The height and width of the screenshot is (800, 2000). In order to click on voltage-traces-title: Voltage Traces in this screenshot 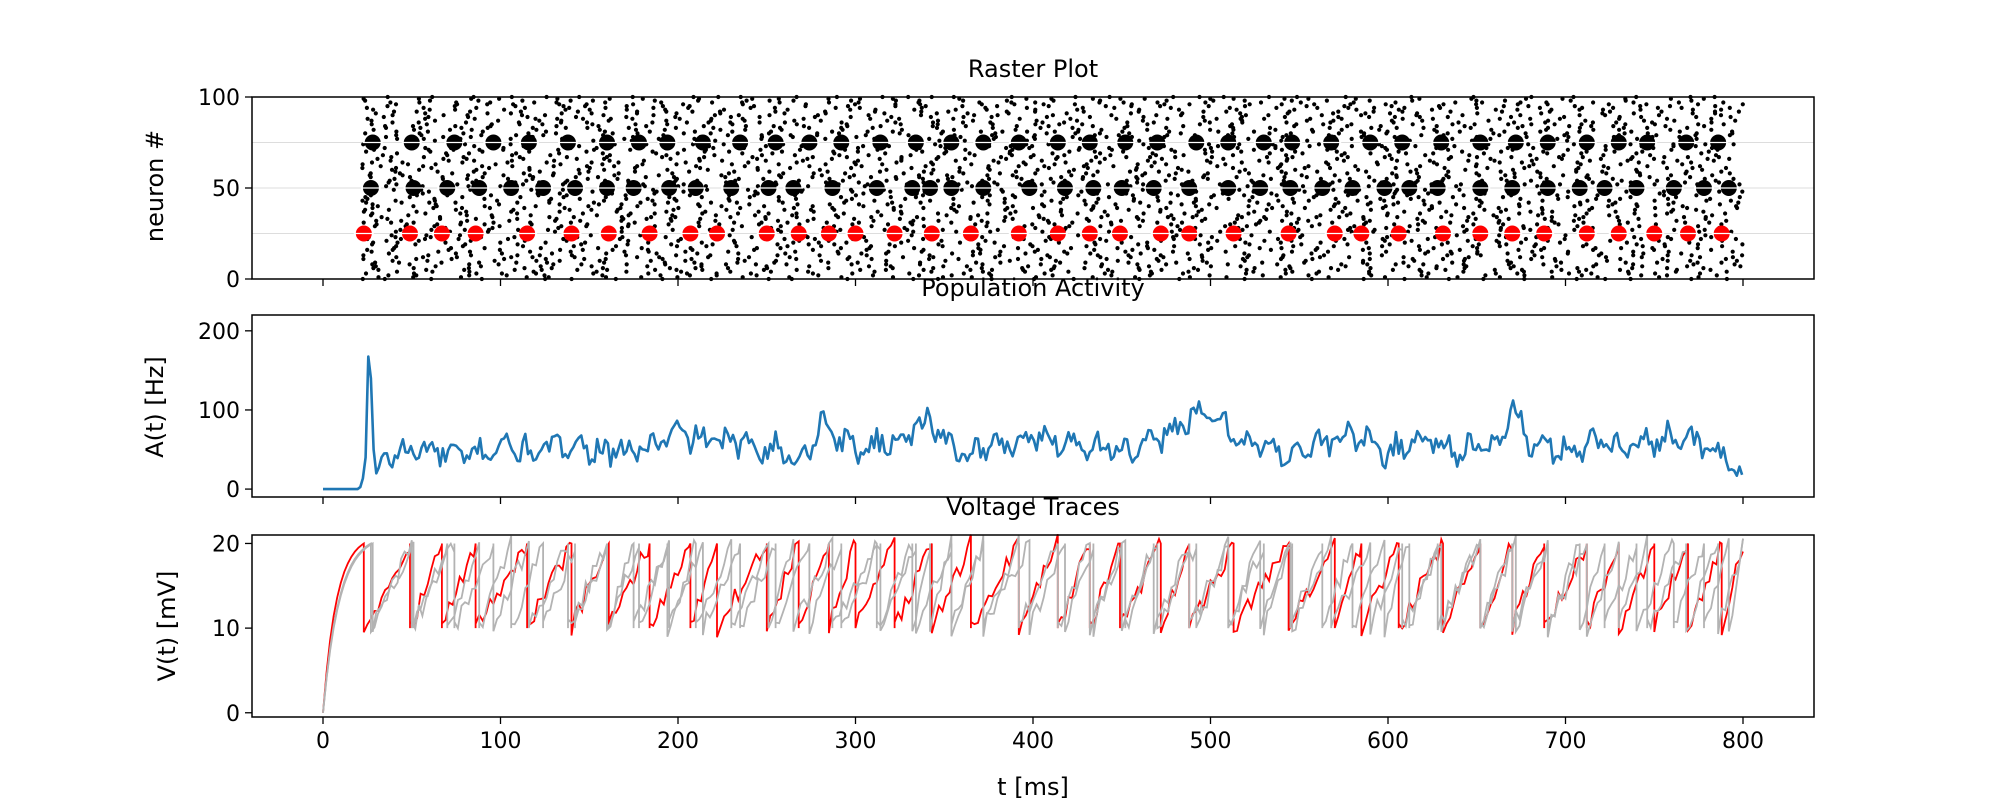, I will do `click(1033, 507)`.